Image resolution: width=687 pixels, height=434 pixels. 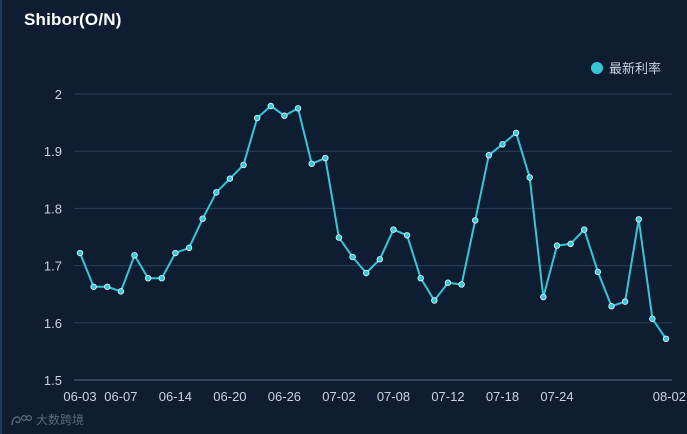 What do you see at coordinates (338, 396) in the screenshot?
I see `x-tick-label: 07-02` at bounding box center [338, 396].